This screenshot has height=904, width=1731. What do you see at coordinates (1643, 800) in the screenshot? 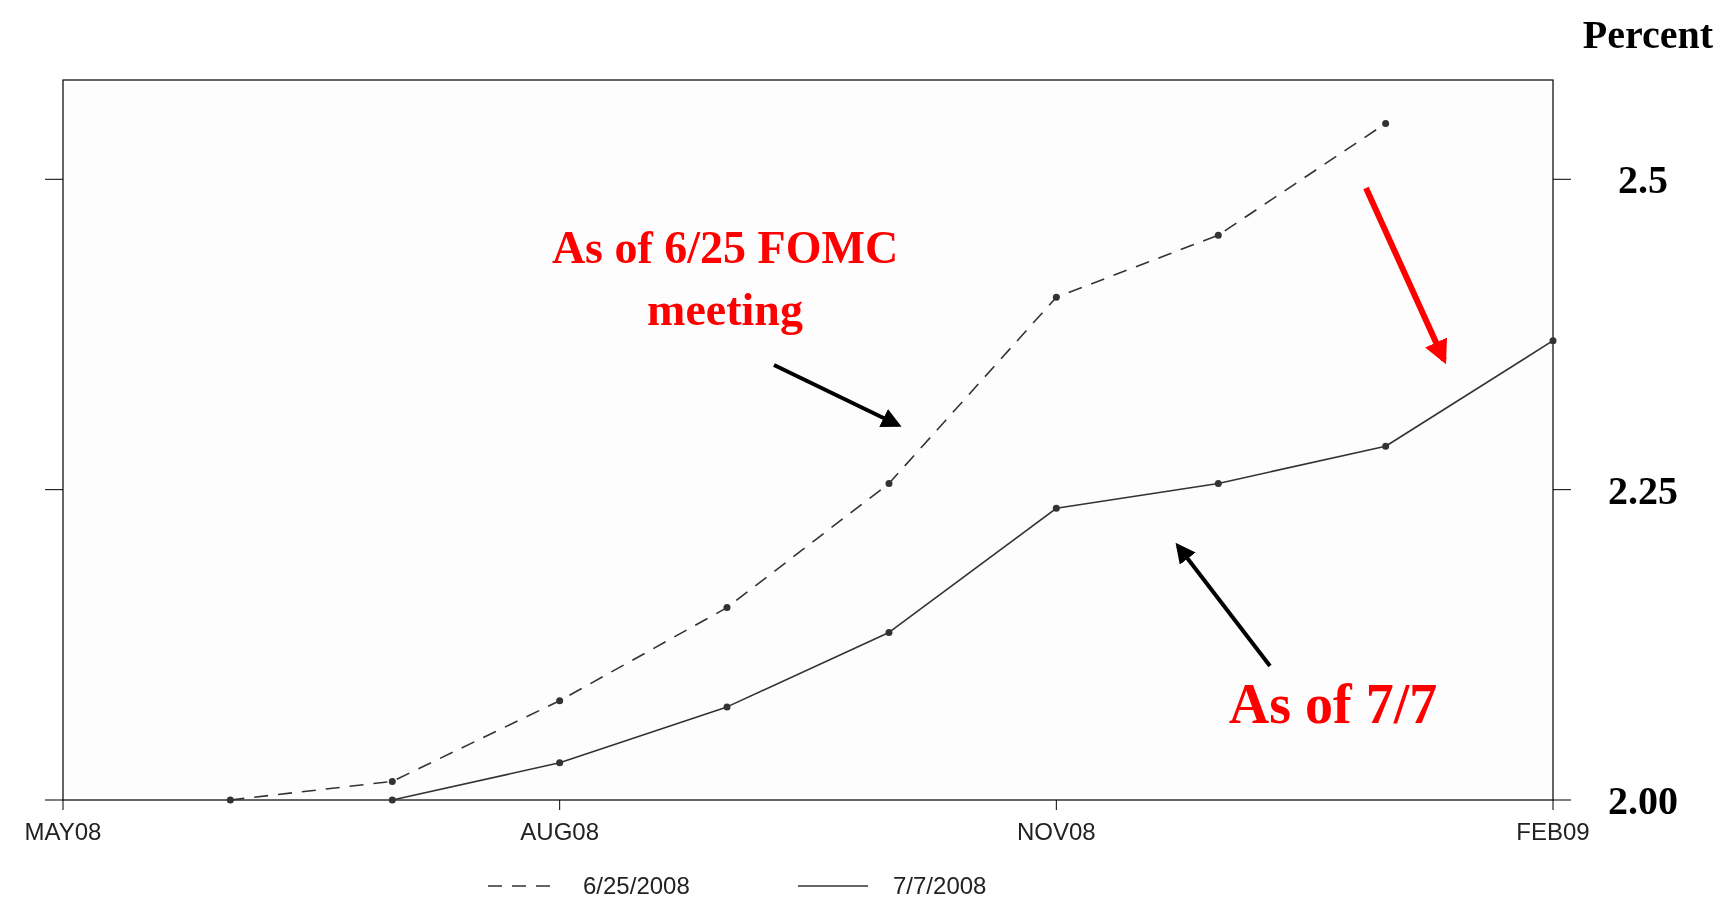
I see `y-tick-label: 2.00` at bounding box center [1643, 800].